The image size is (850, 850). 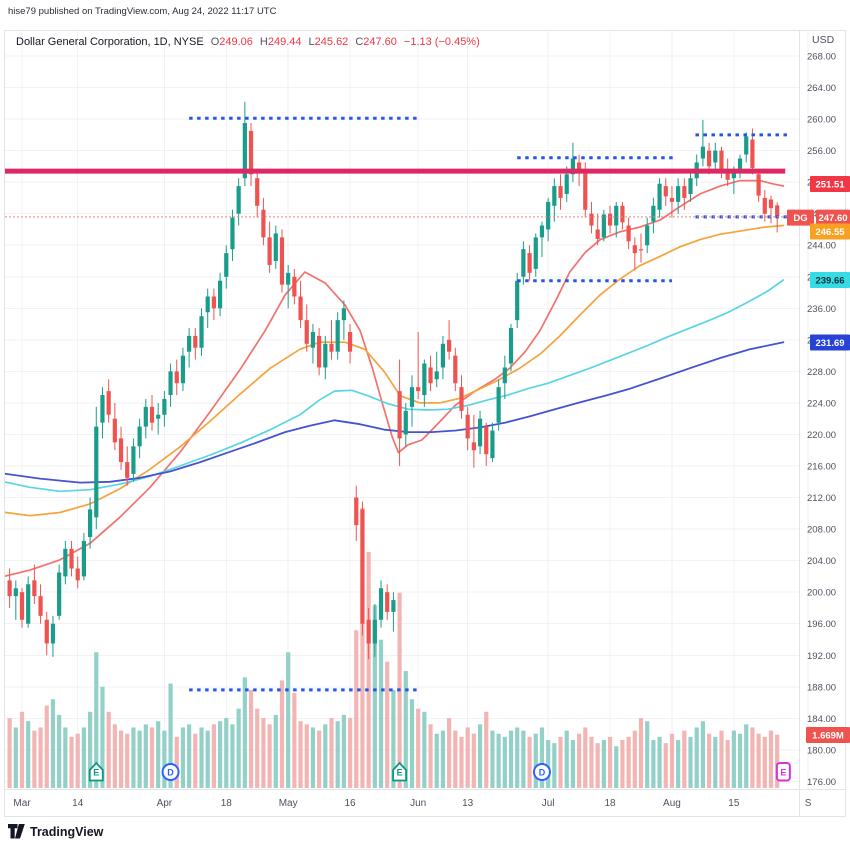 I want to click on svg-text: 231.69, so click(x=829, y=343).